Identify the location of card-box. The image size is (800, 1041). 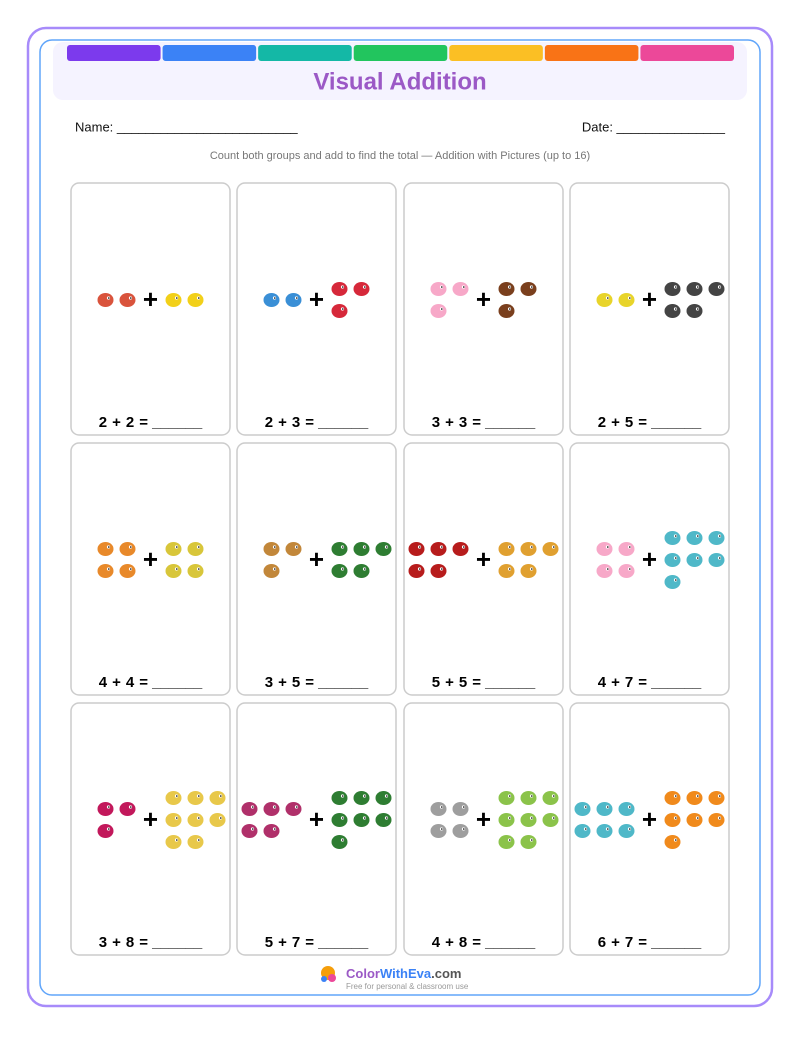
(649, 569).